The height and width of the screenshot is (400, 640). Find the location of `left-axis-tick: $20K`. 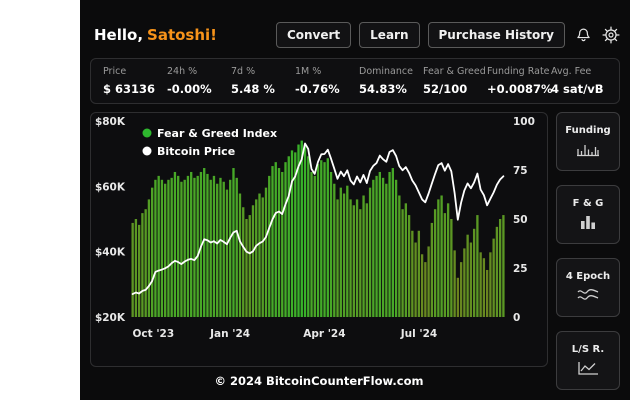

left-axis-tick: $20K is located at coordinates (110, 318).